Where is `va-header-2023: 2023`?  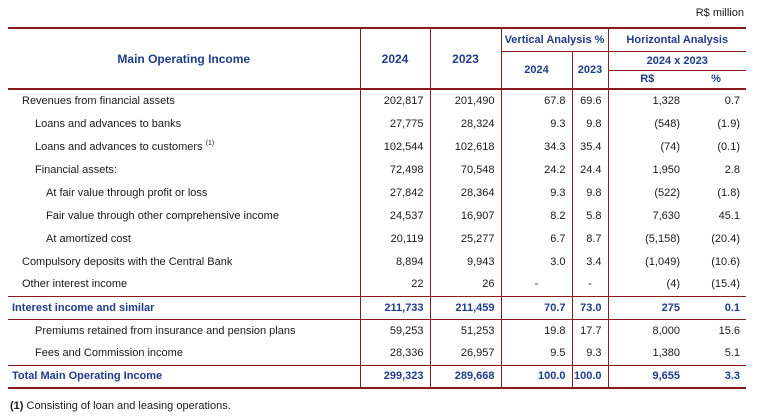 va-header-2023: 2023 is located at coordinates (590, 70).